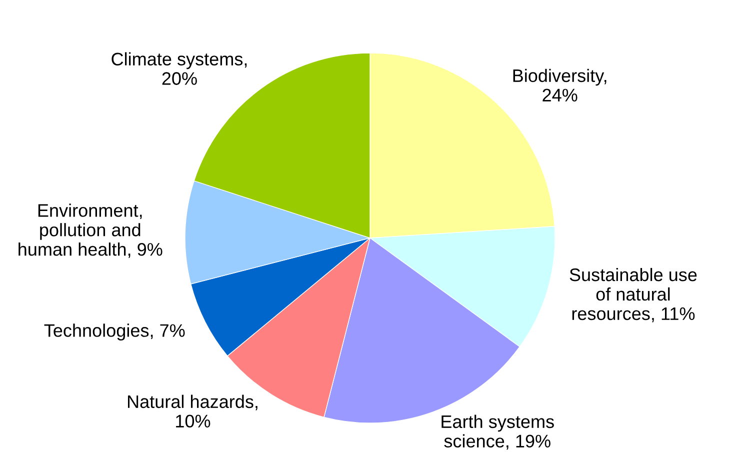  I want to click on slice-label: Technologies, 7%, so click(114, 332).